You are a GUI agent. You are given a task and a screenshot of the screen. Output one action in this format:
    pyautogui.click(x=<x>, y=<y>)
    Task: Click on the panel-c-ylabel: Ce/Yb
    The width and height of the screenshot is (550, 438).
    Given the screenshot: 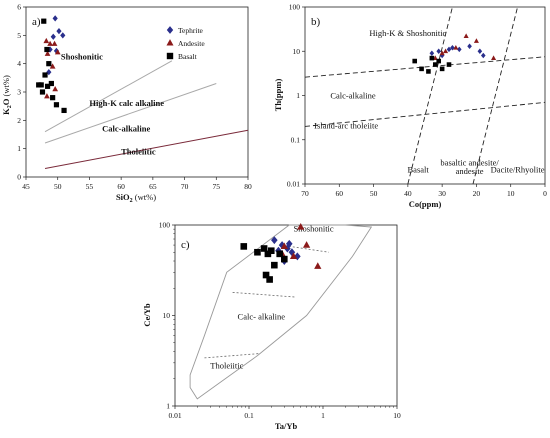 What is the action you would take?
    pyautogui.click(x=147, y=314)
    